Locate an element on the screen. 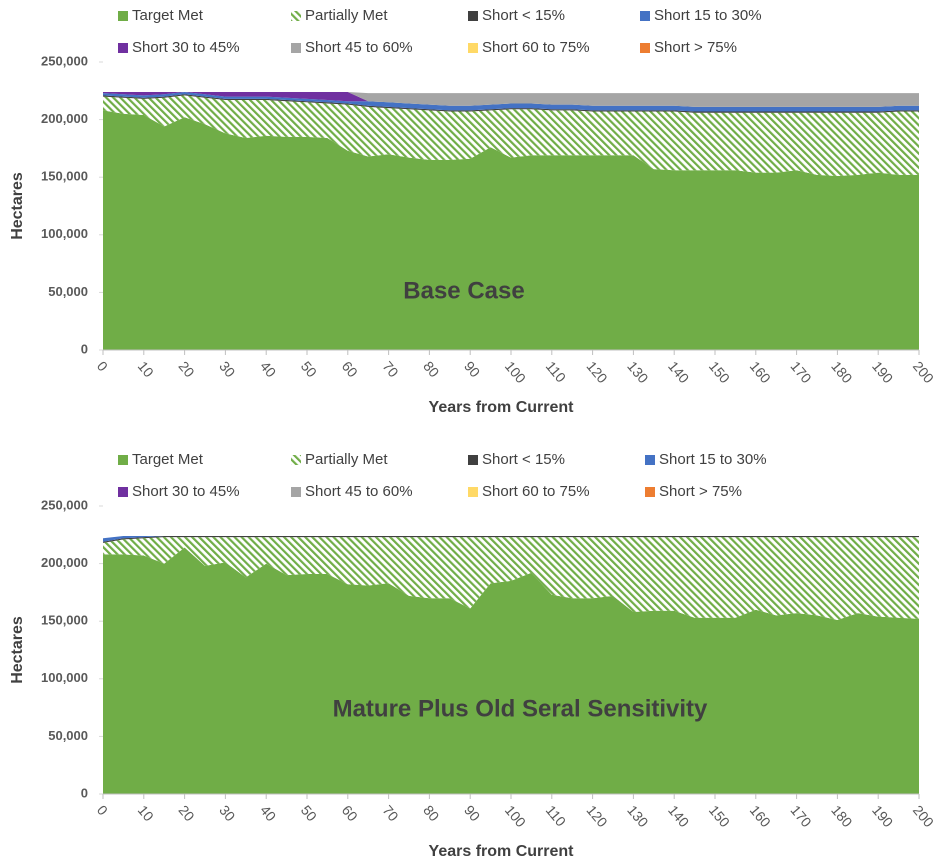 This screenshot has width=943, height=862. y-tick-label: 100,000 is located at coordinates (64, 677).